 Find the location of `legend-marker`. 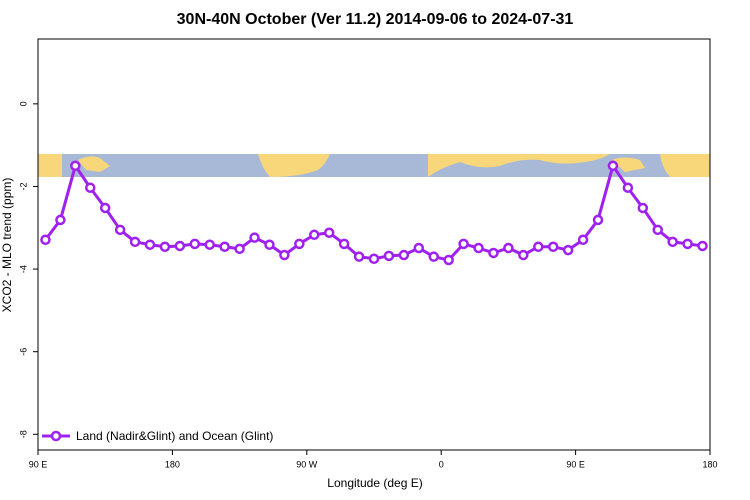

legend-marker is located at coordinates (56, 436).